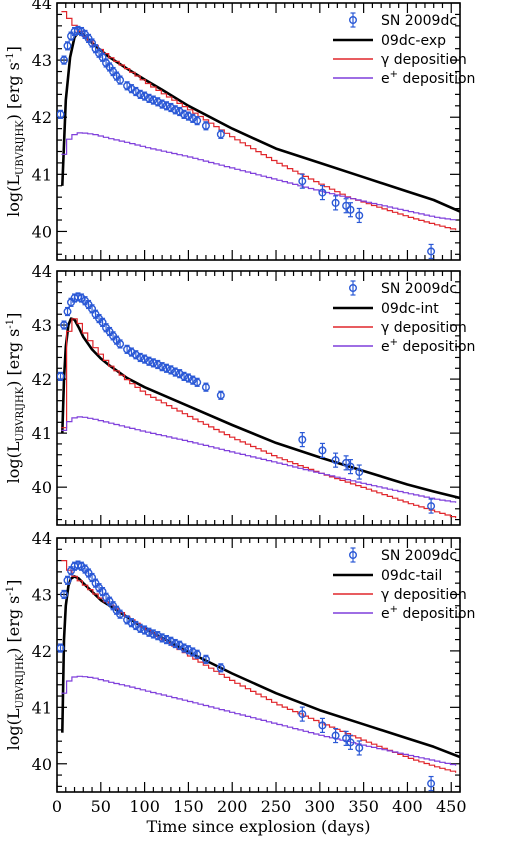  What do you see at coordinates (363, 806) in the screenshot?
I see `x-tick-label: 350` at bounding box center [363, 806].